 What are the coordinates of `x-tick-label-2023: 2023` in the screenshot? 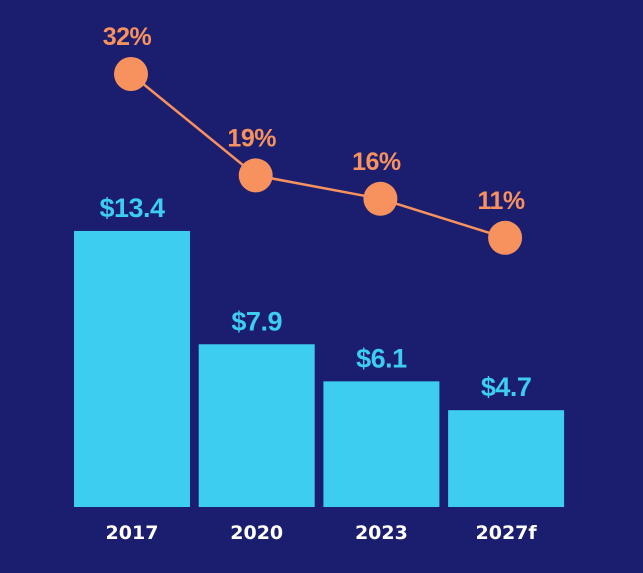 It's located at (381, 533).